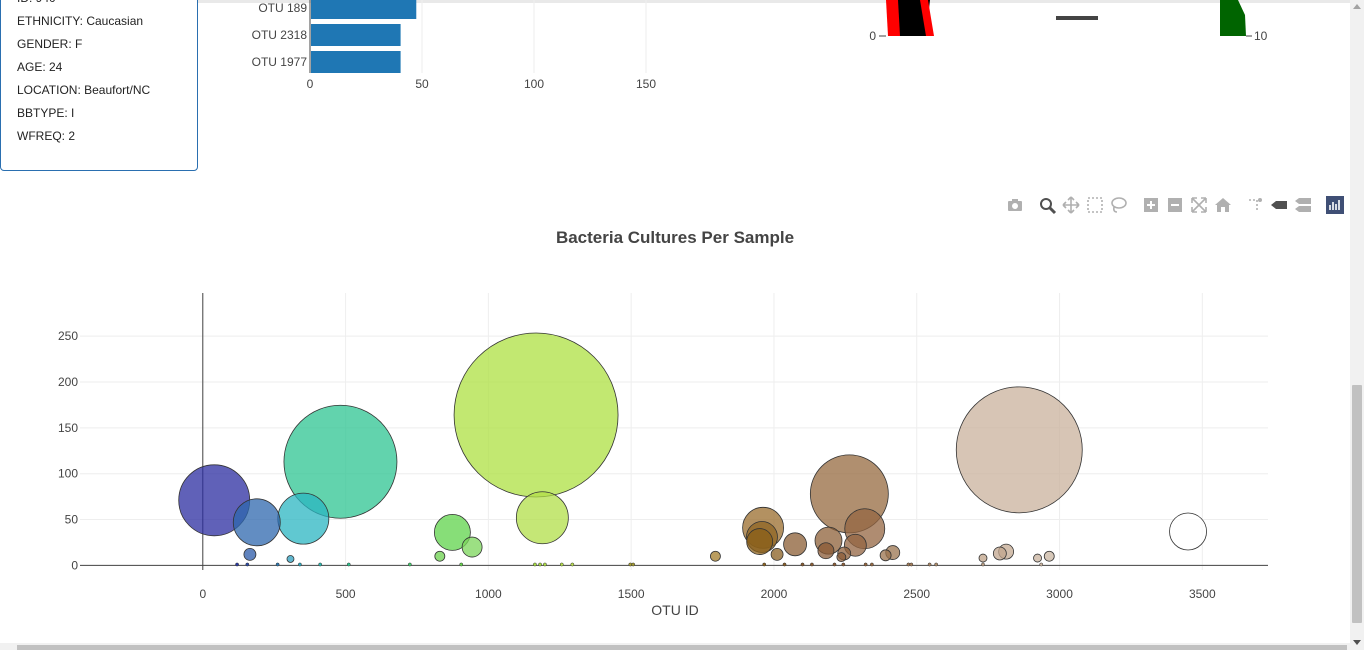 This screenshot has height=650, width=1364. Describe the element at coordinates (1357, 504) in the screenshot. I see `vertical-scroll-thumb` at that location.